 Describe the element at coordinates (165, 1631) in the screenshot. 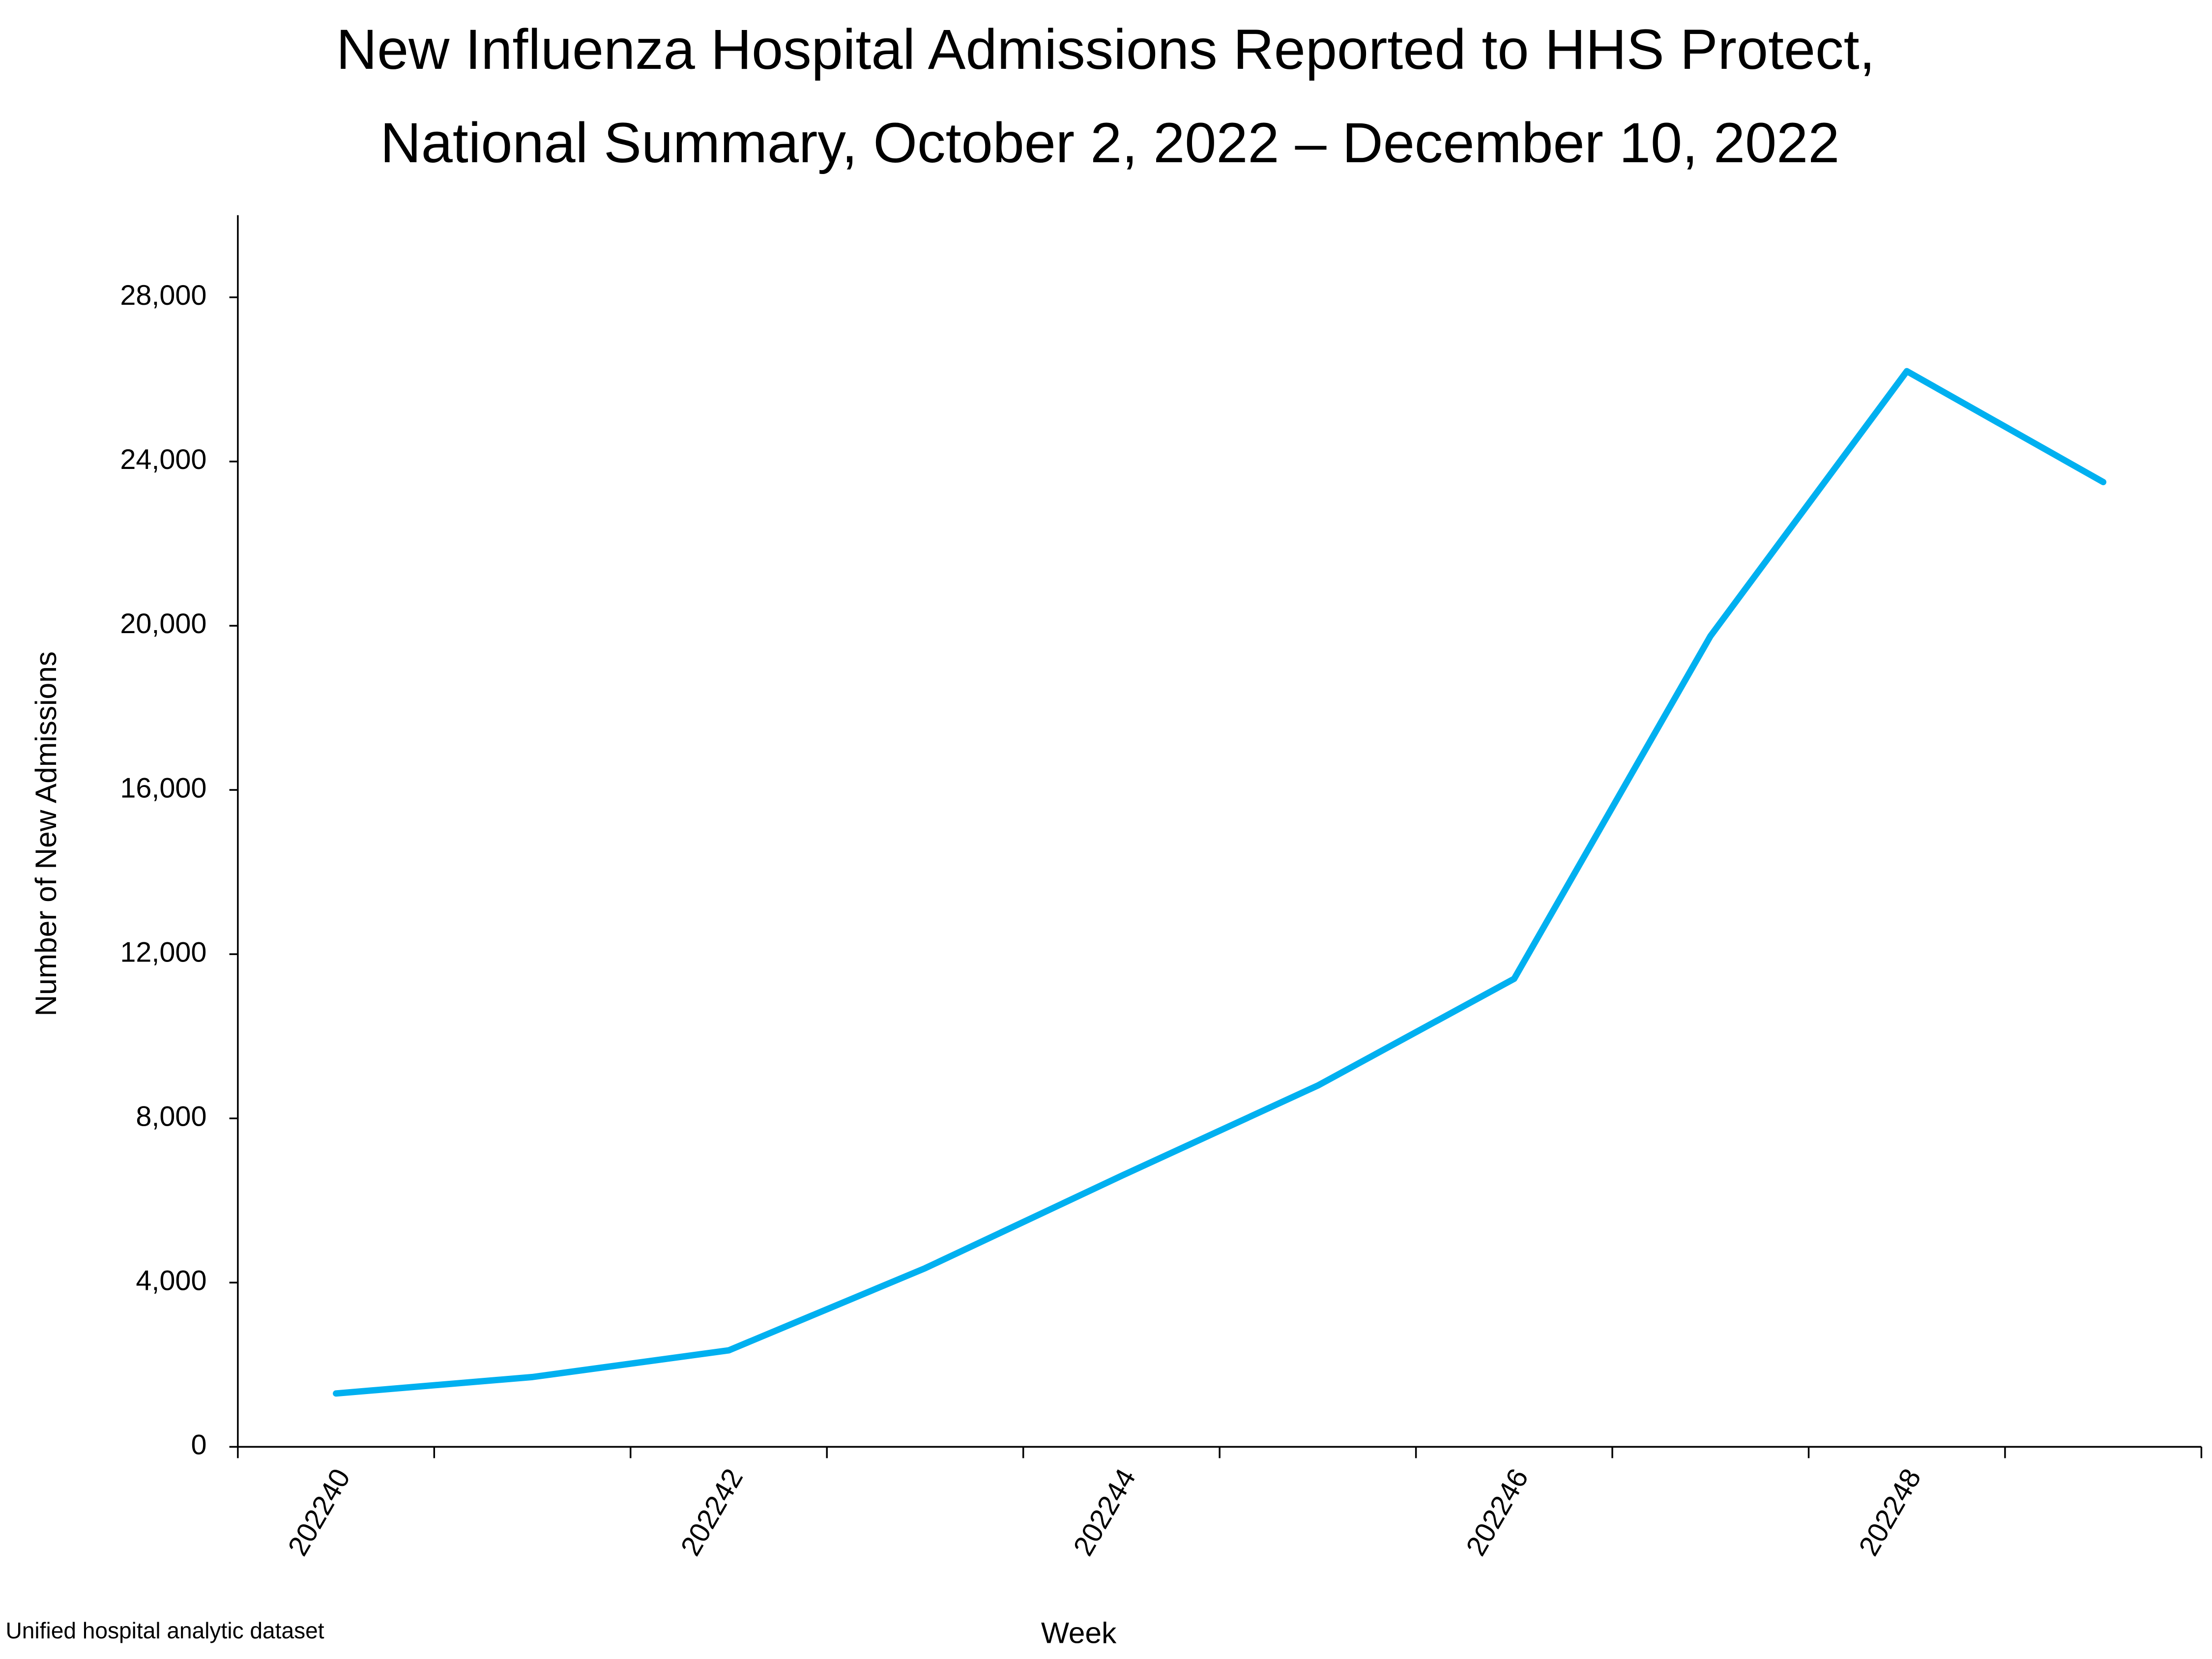

I see `source-note: Unified hospital analytic dataset` at that location.